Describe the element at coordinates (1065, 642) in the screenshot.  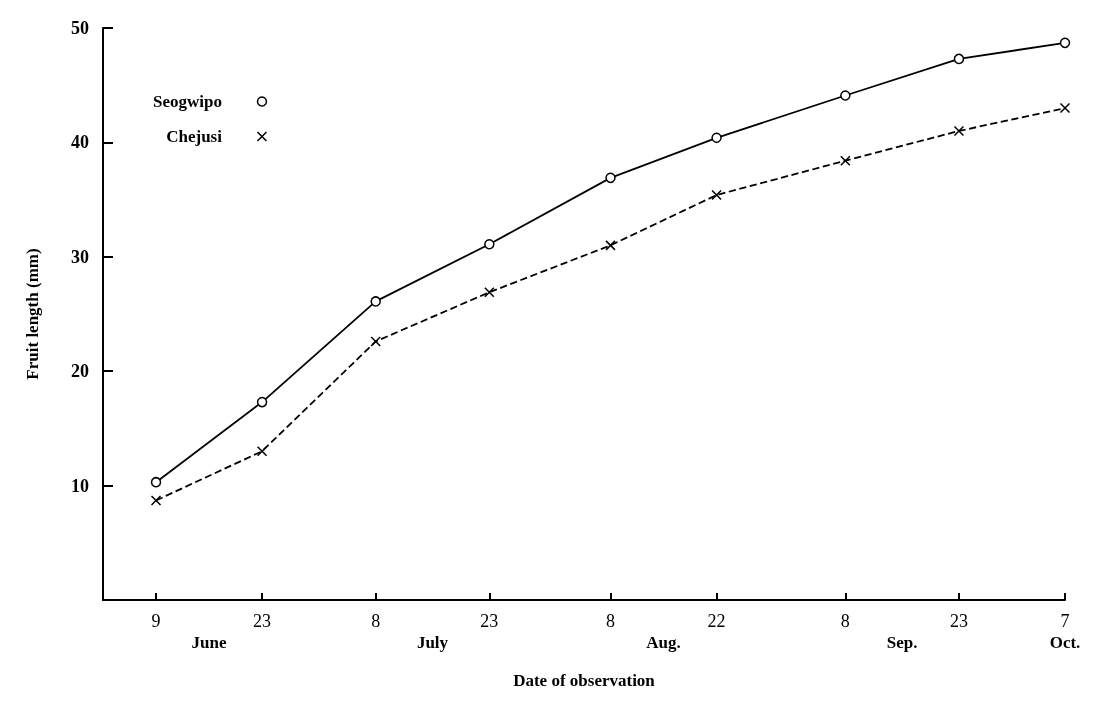
I see `text: Oct.` at that location.